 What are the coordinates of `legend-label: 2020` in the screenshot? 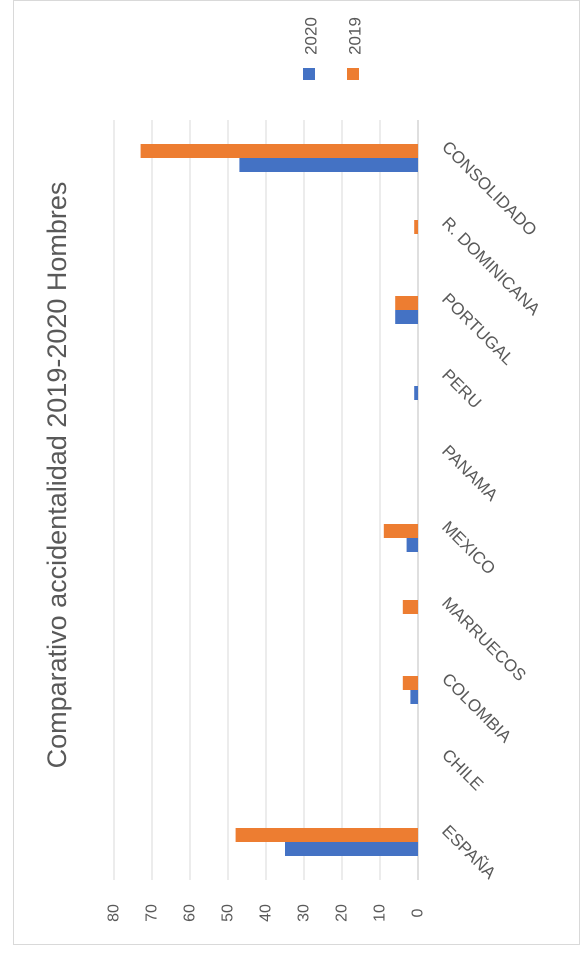 It's located at (311, 36).